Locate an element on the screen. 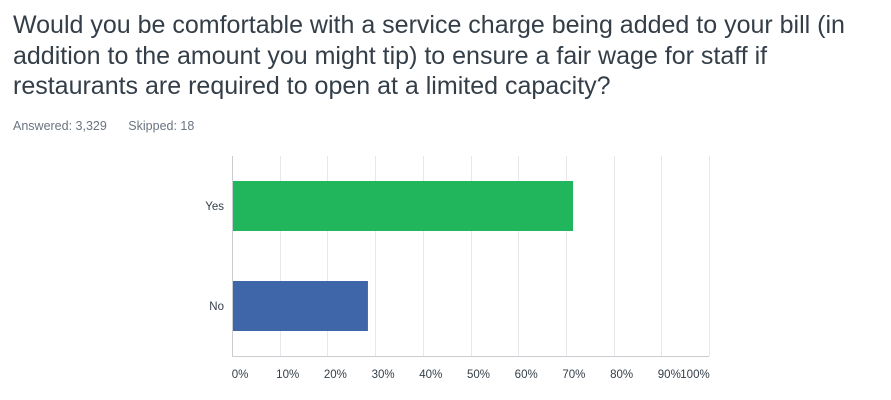  x-tick-label: 30% is located at coordinates (383, 375).